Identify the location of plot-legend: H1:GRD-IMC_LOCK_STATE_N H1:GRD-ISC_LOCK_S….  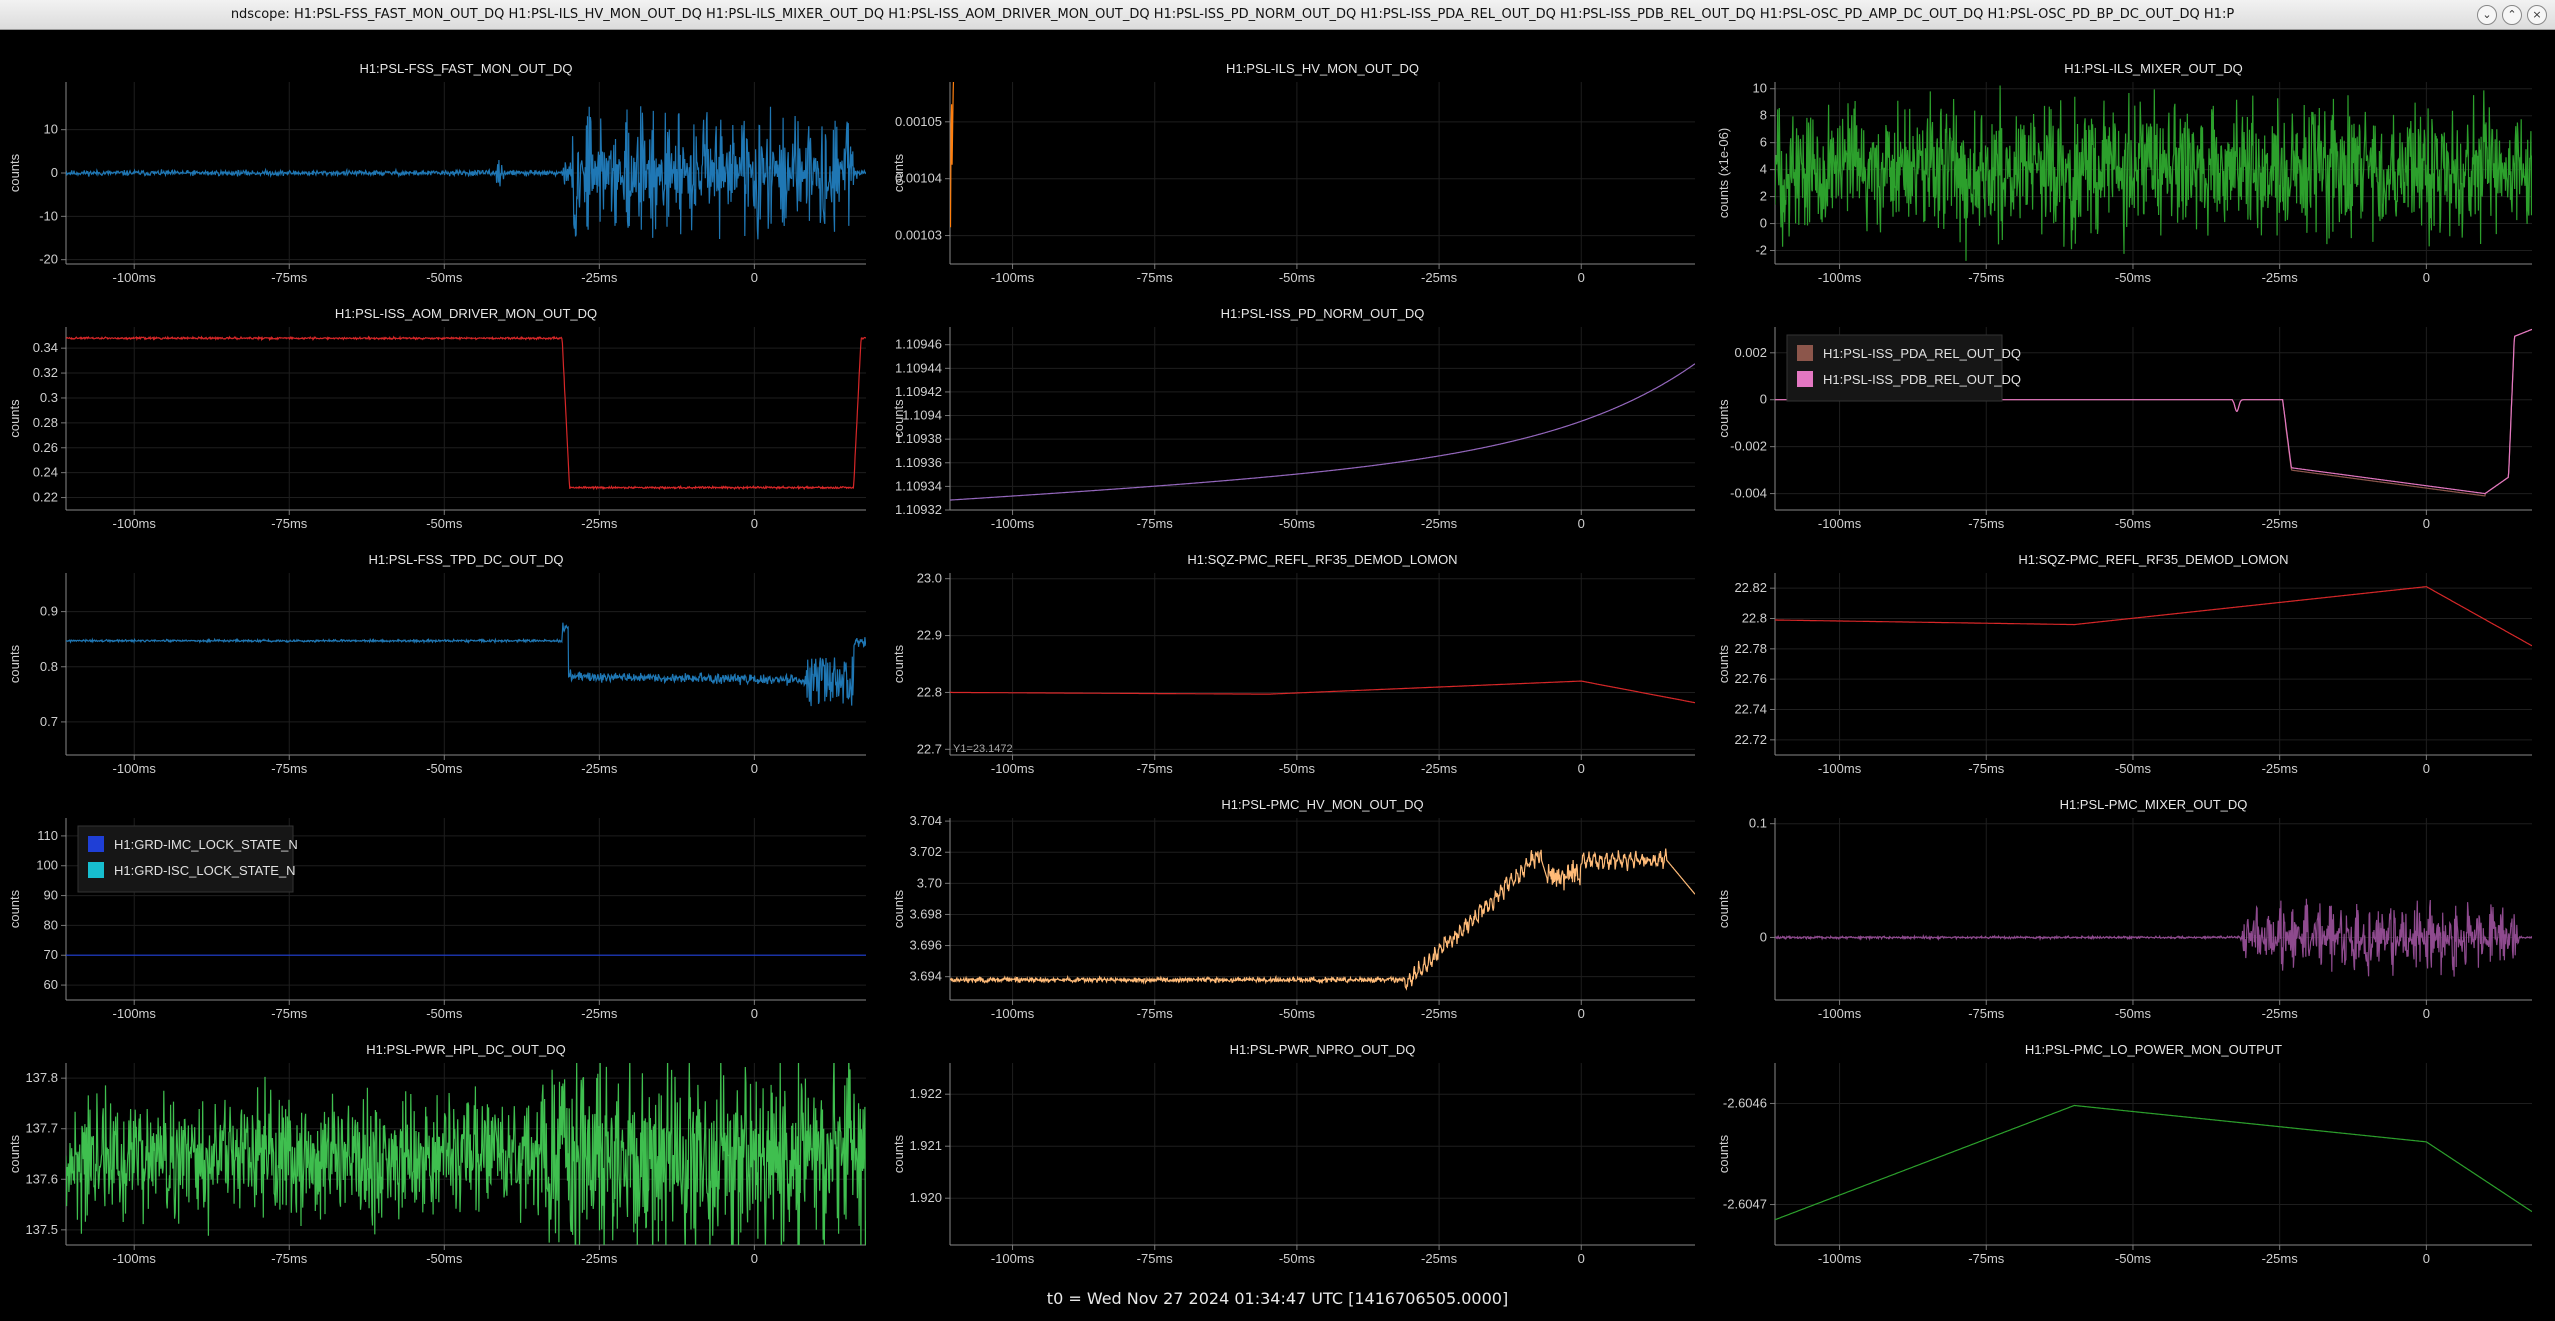
(187, 859).